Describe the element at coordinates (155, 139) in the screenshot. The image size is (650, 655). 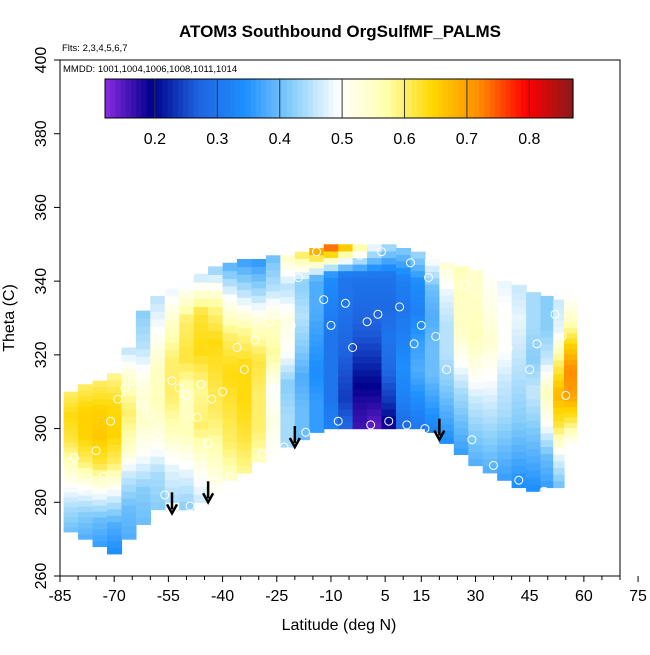
I see `colorbar-tick-label: 0.2` at that location.